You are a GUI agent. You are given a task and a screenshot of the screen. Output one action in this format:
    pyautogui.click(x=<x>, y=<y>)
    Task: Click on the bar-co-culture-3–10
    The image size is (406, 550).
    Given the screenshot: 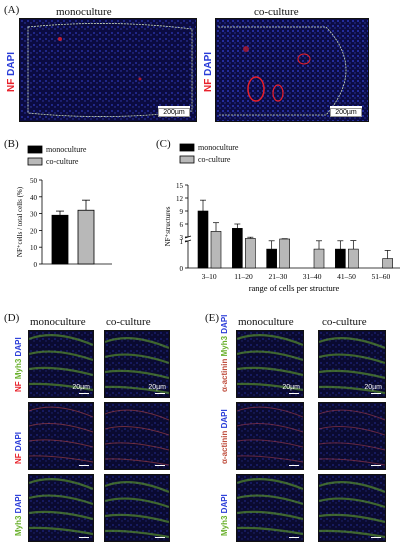 What is the action you would take?
    pyautogui.click(x=216, y=250)
    